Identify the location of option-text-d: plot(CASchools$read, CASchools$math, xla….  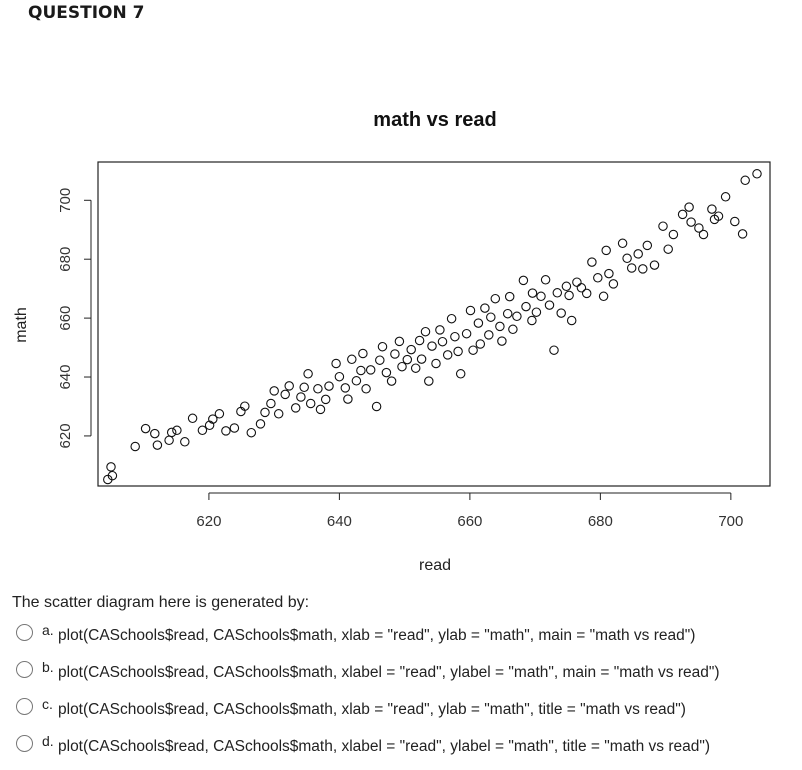
(384, 746).